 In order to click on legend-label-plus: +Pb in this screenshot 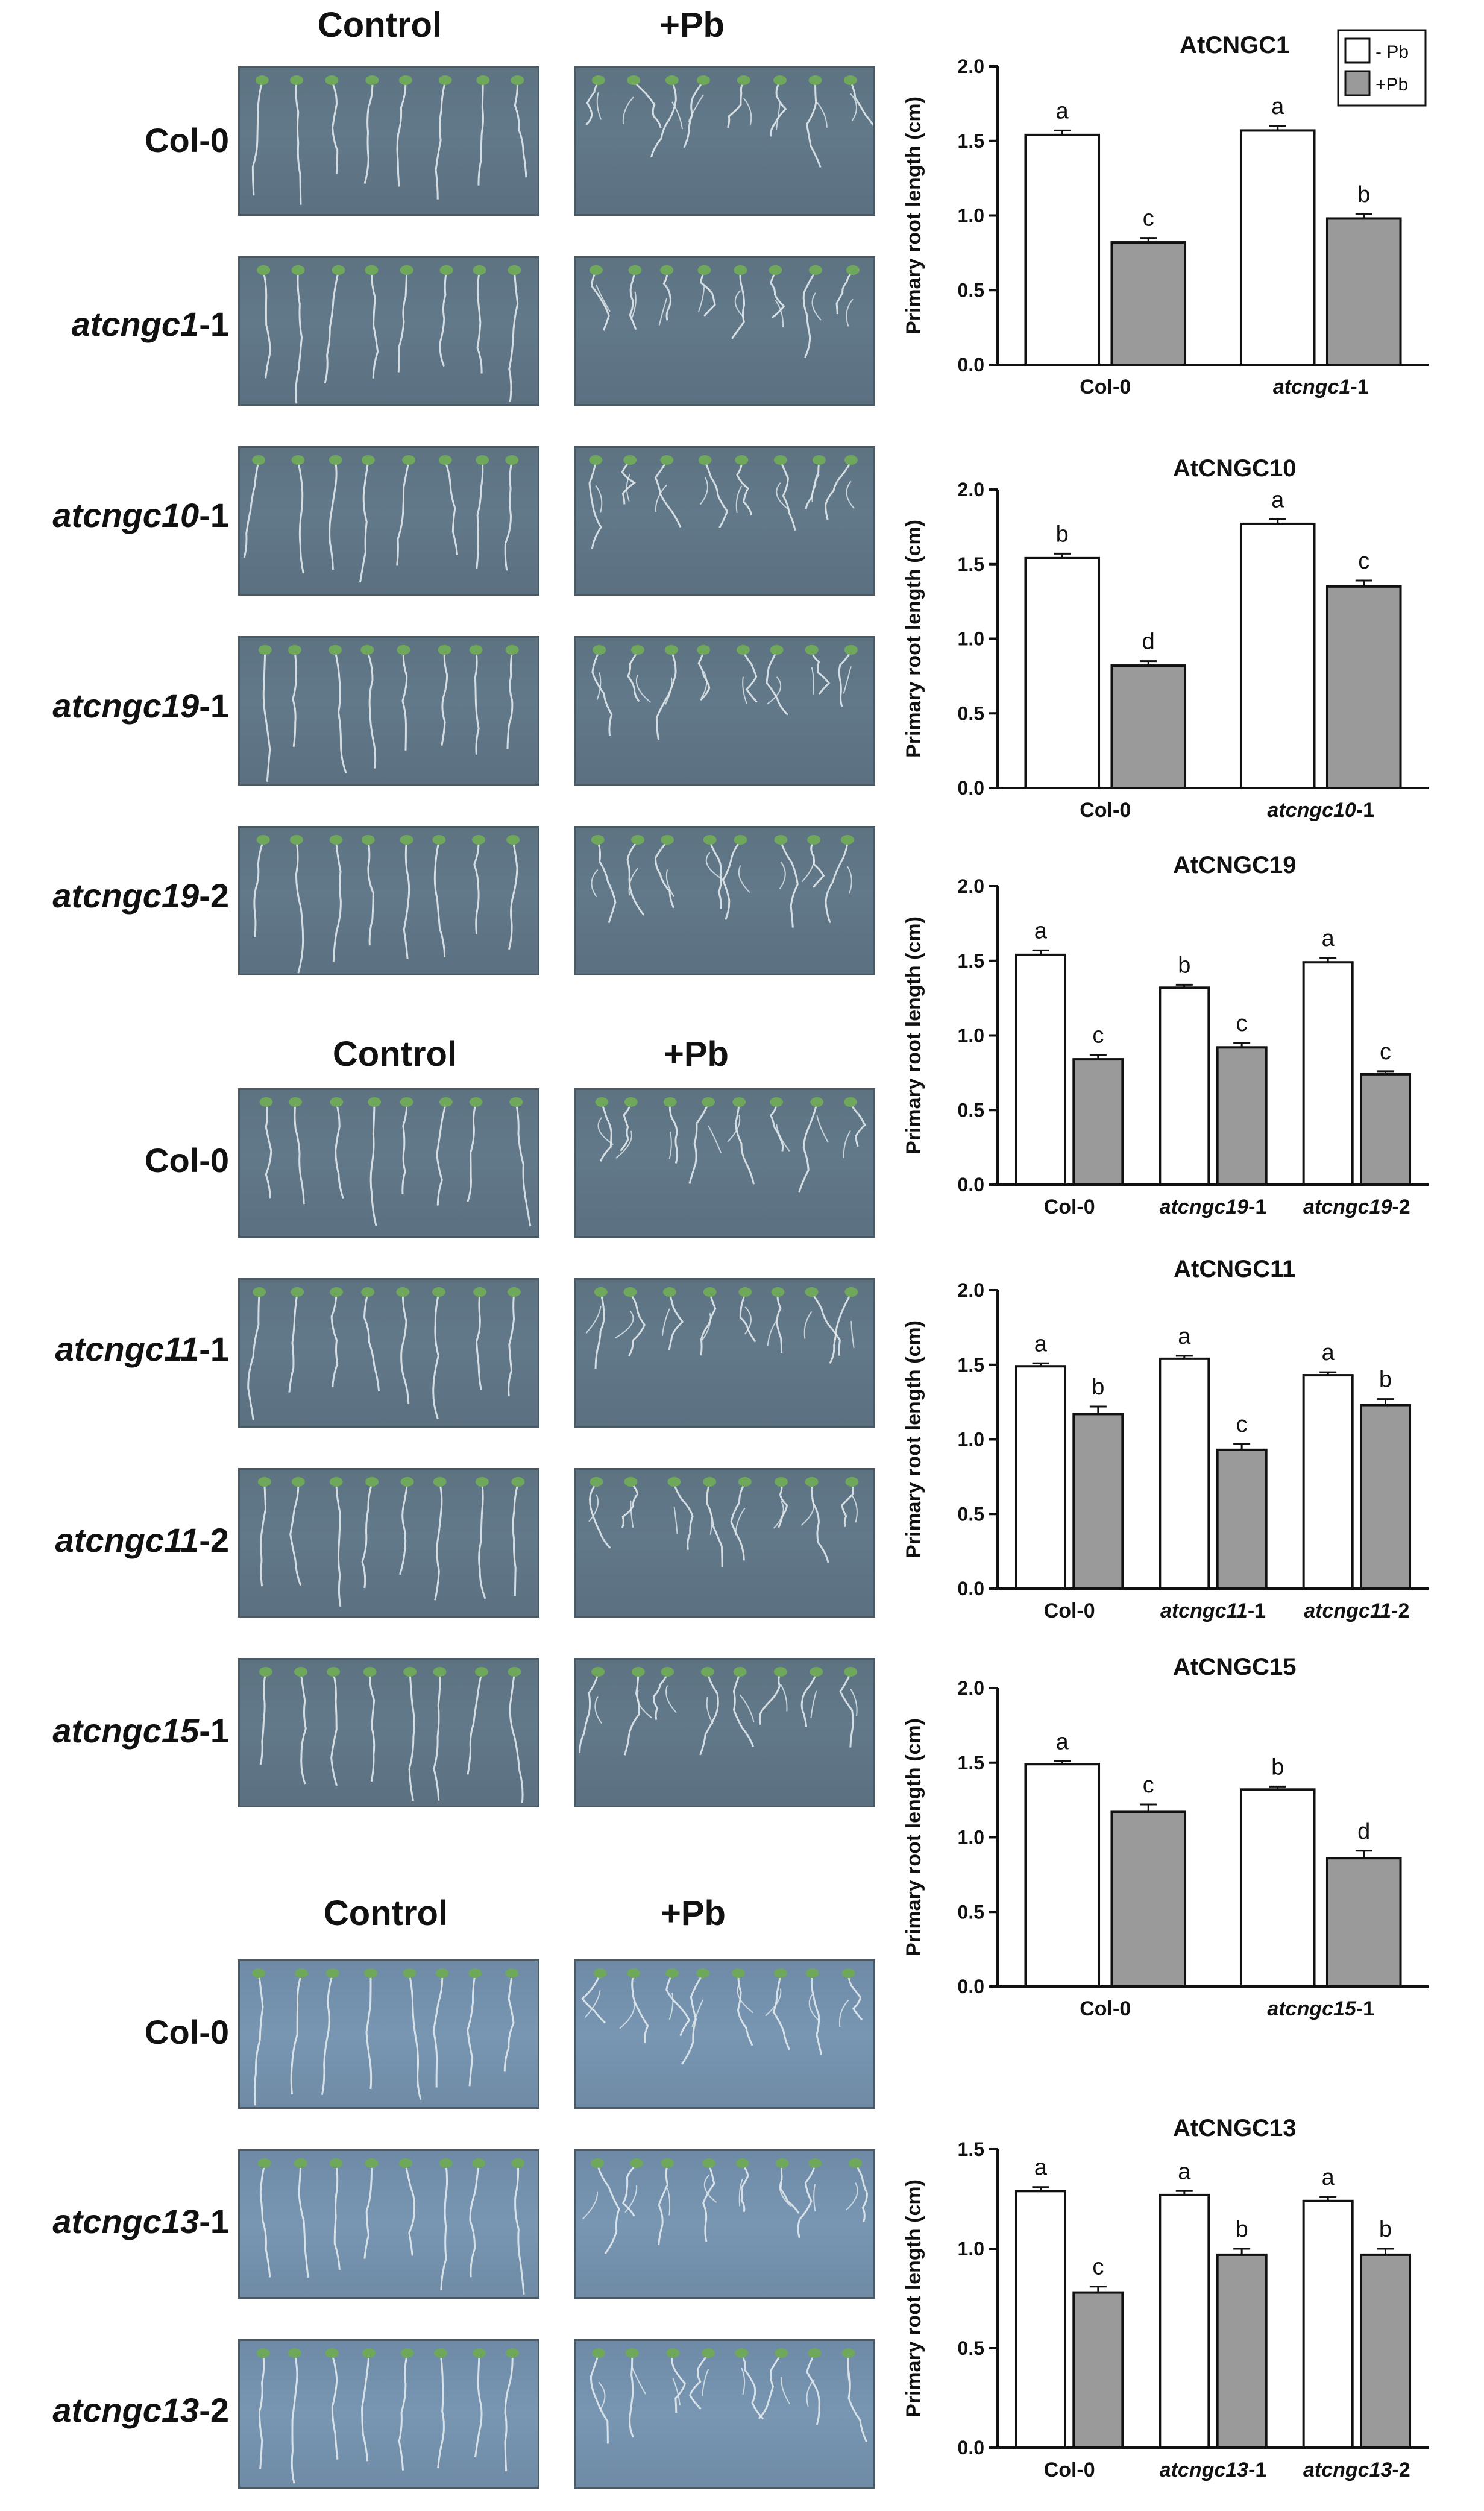, I will do `click(1392, 85)`.